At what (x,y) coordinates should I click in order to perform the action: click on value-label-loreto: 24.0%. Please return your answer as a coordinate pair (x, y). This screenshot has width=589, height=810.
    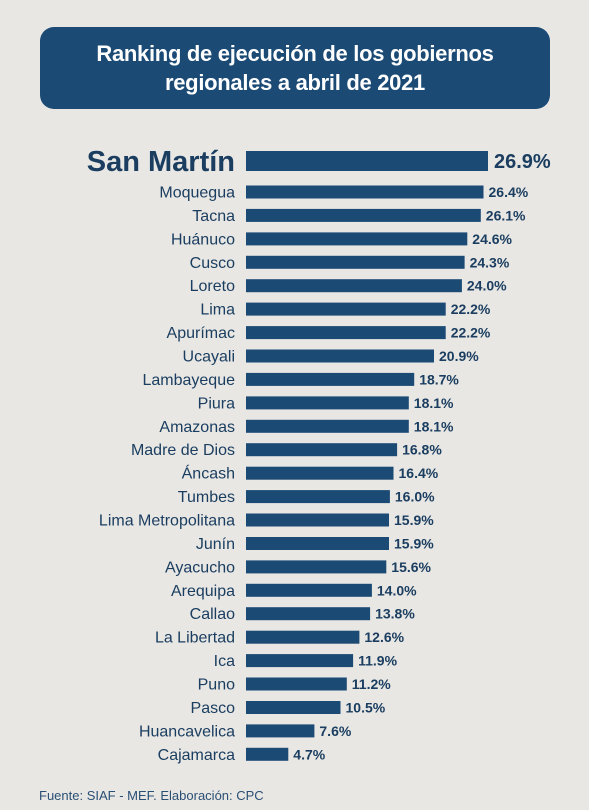
    Looking at the image, I should click on (487, 286).